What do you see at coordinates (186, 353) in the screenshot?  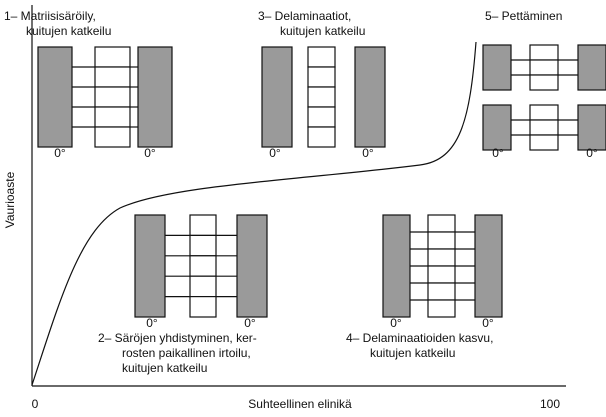 I see `stage-label: rosten paikallinen irtoilu,` at bounding box center [186, 353].